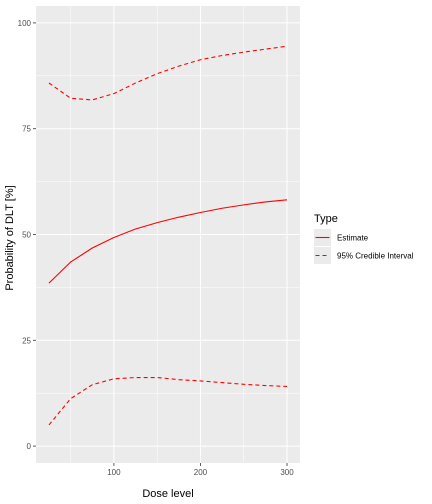  Describe the element at coordinates (10, 237) in the screenshot. I see `y-axis-title: Probability of DLT [%]` at that location.